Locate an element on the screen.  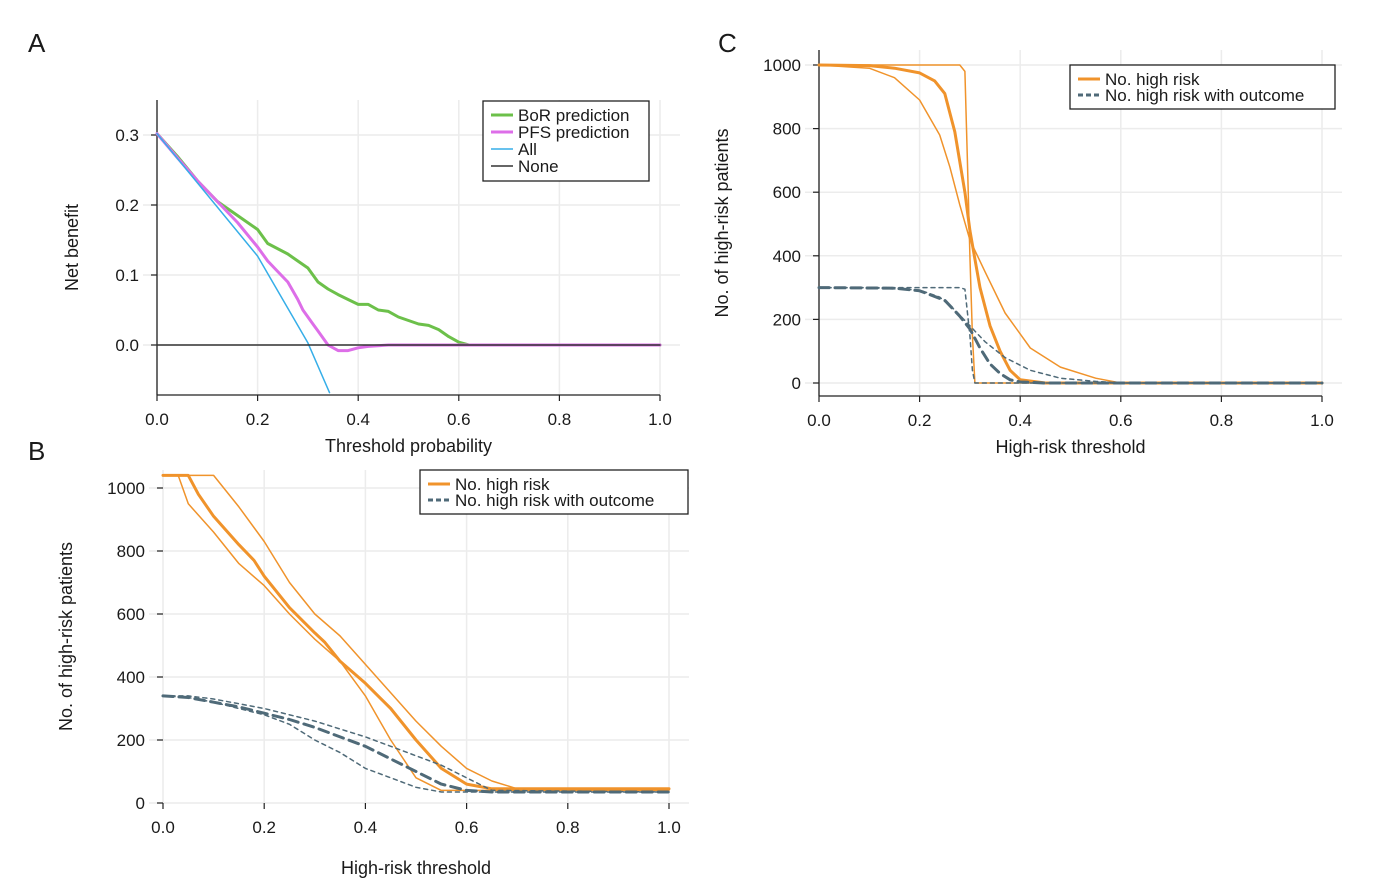
panel-c-y-tick-label: 0 is located at coordinates (796, 383).